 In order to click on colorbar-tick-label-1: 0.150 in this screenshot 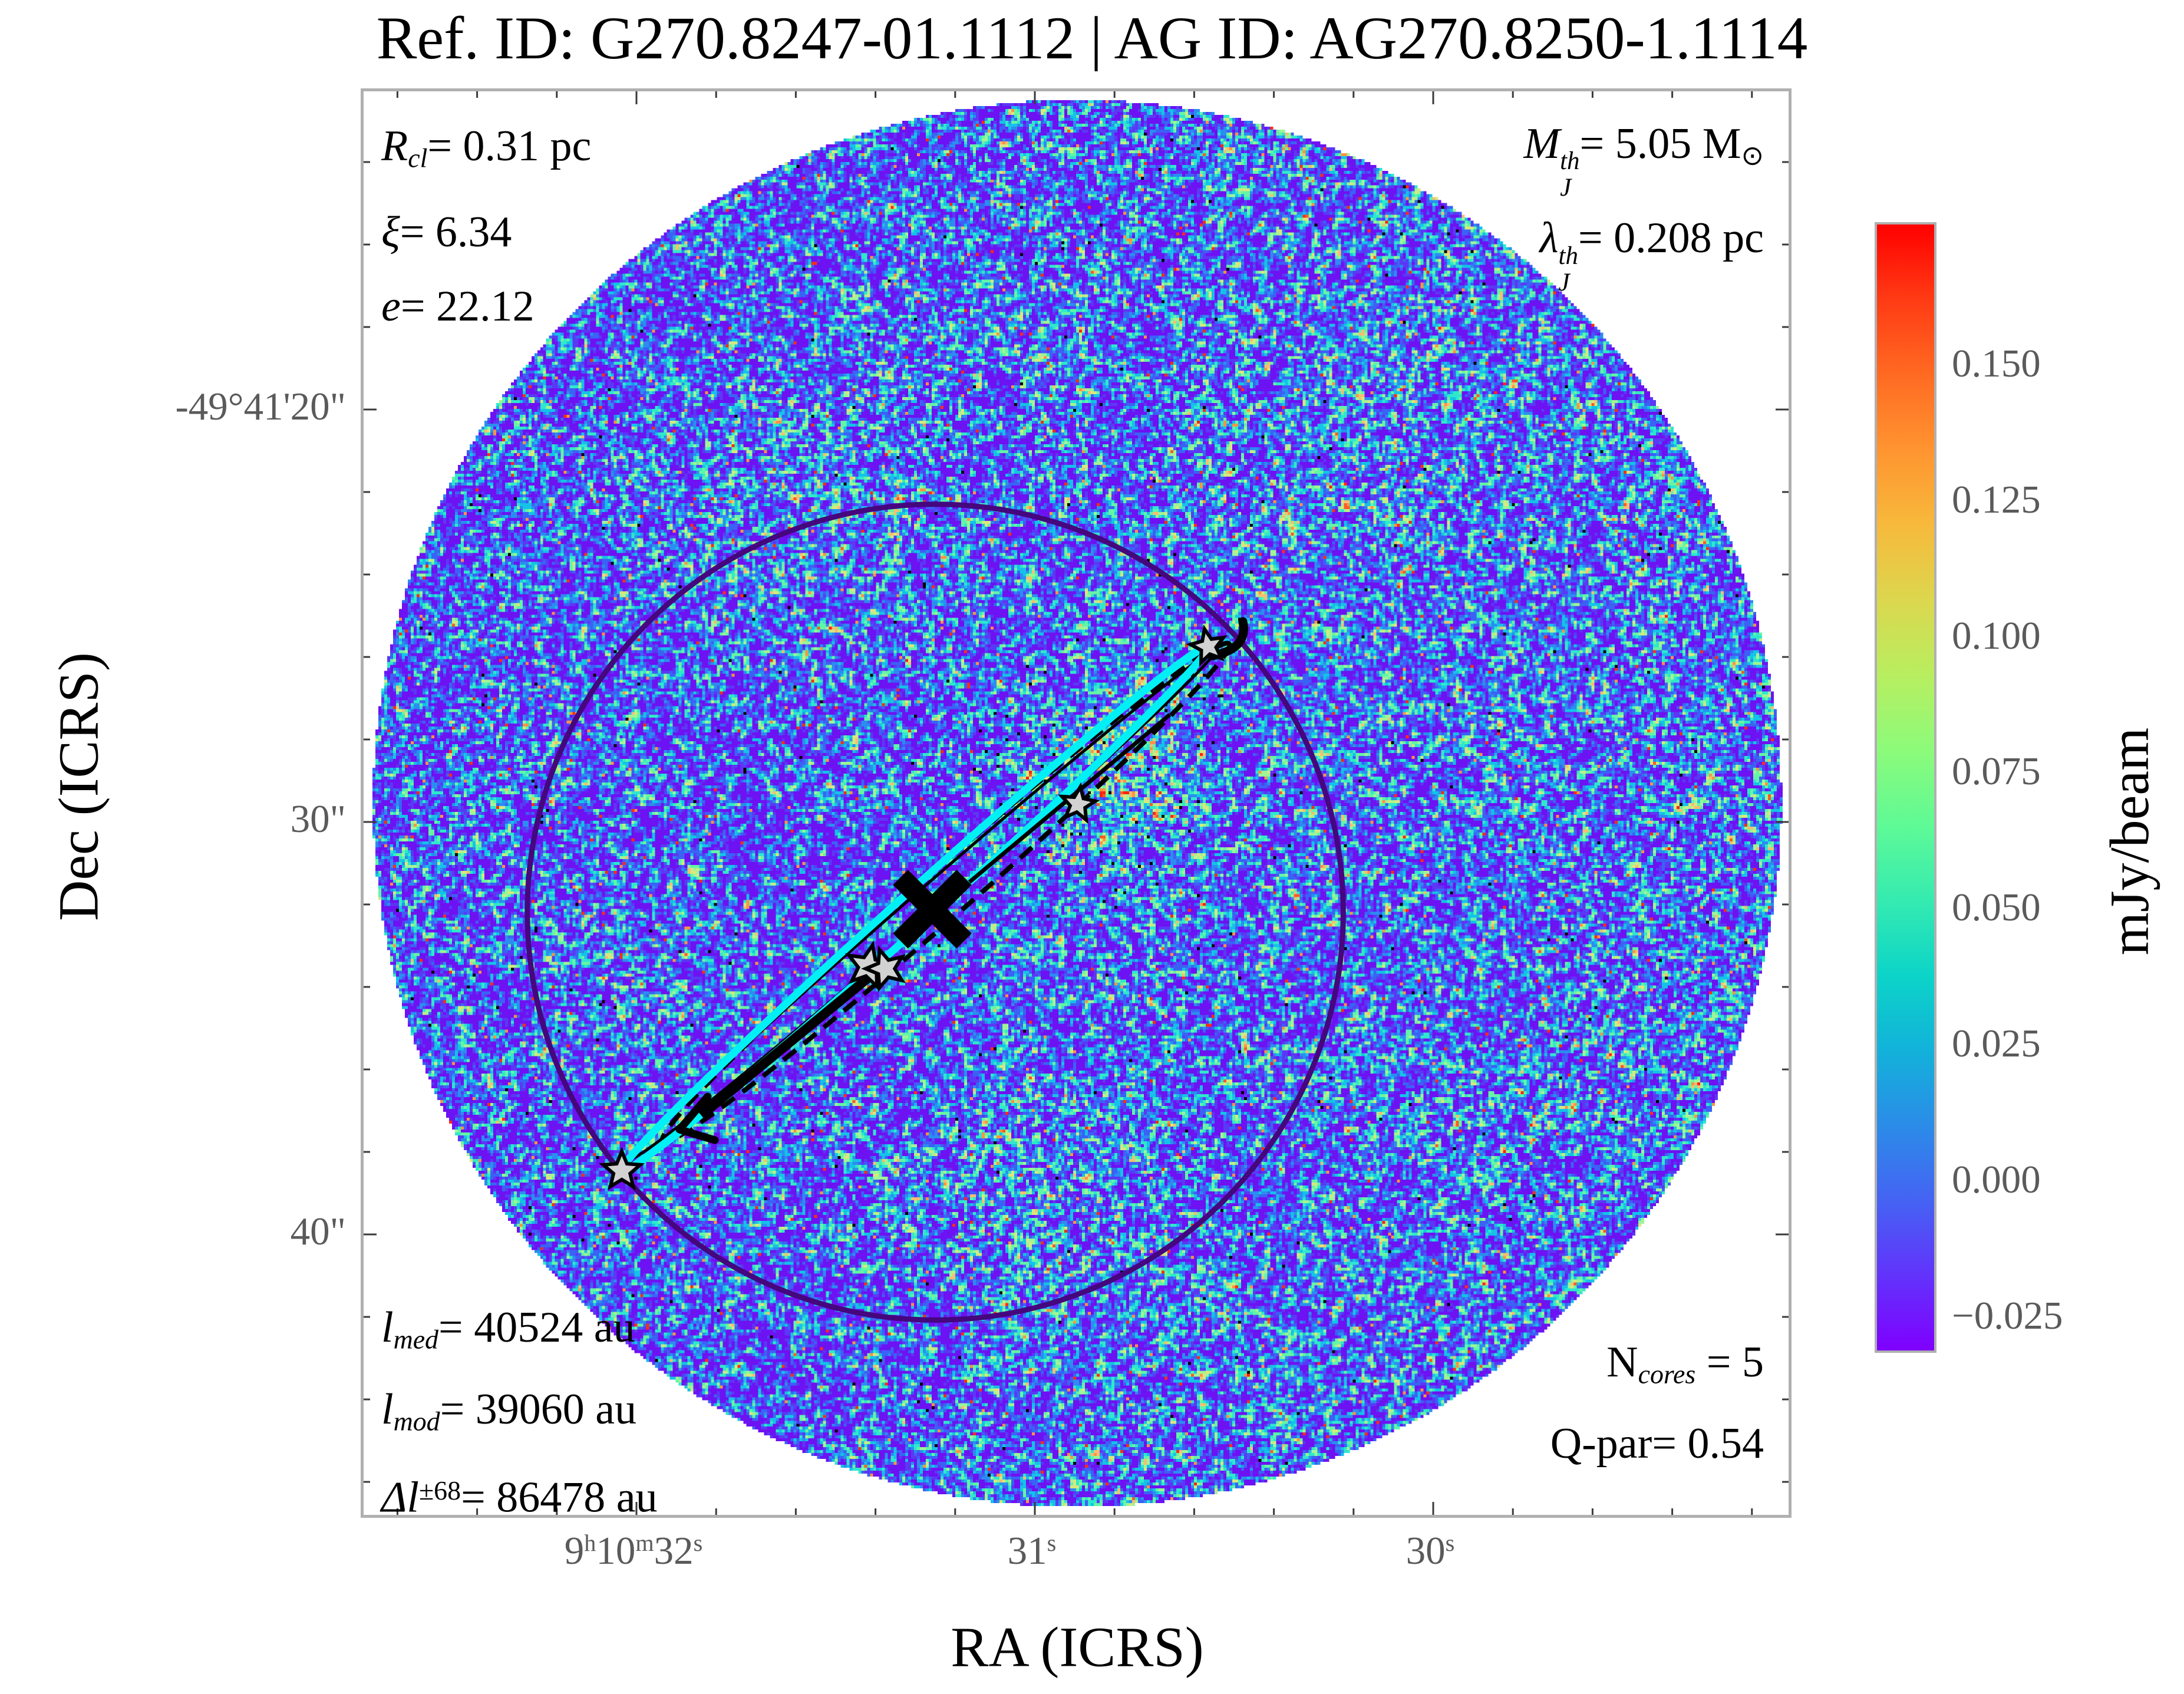, I will do `click(1996, 364)`.